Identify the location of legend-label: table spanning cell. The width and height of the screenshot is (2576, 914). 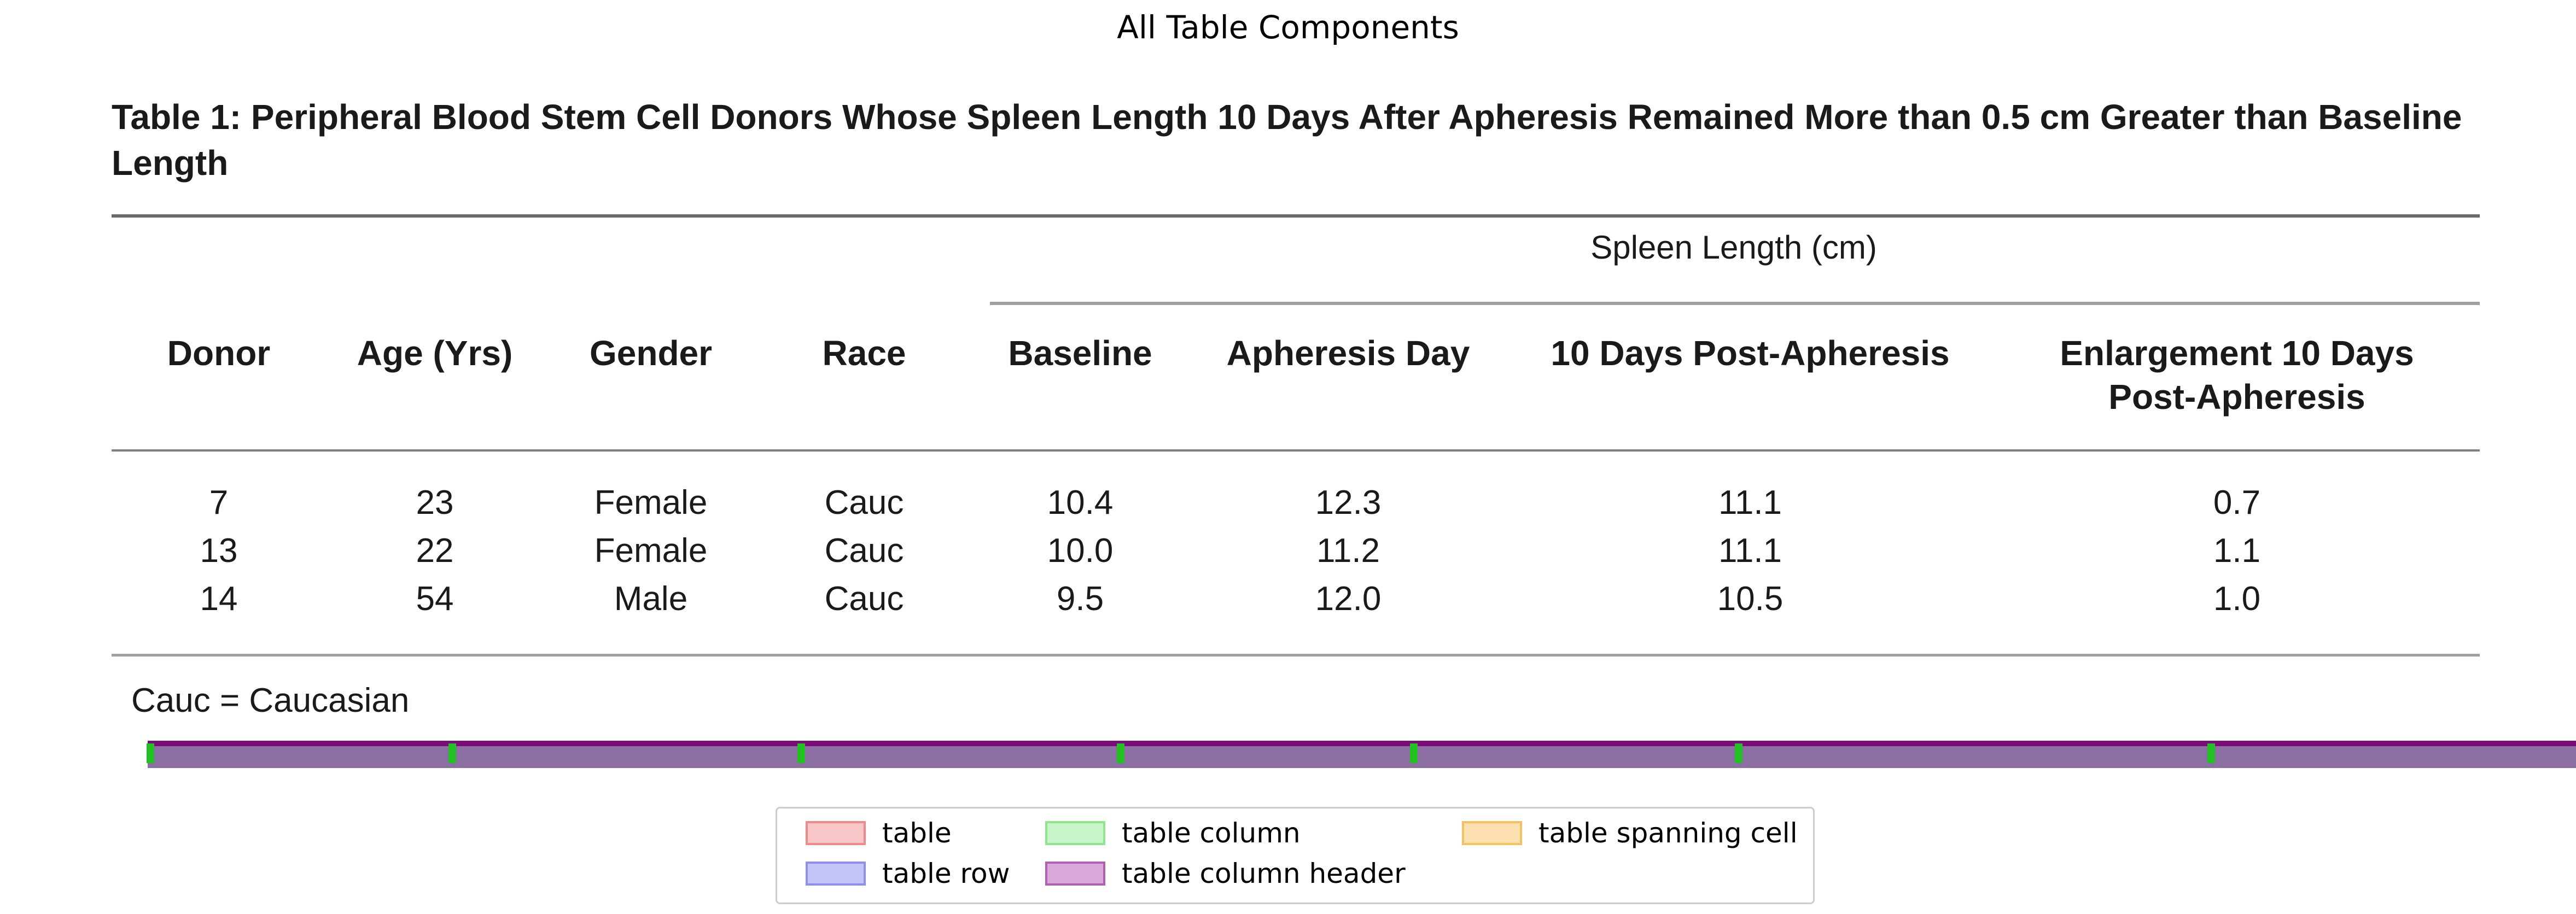
(1668, 833).